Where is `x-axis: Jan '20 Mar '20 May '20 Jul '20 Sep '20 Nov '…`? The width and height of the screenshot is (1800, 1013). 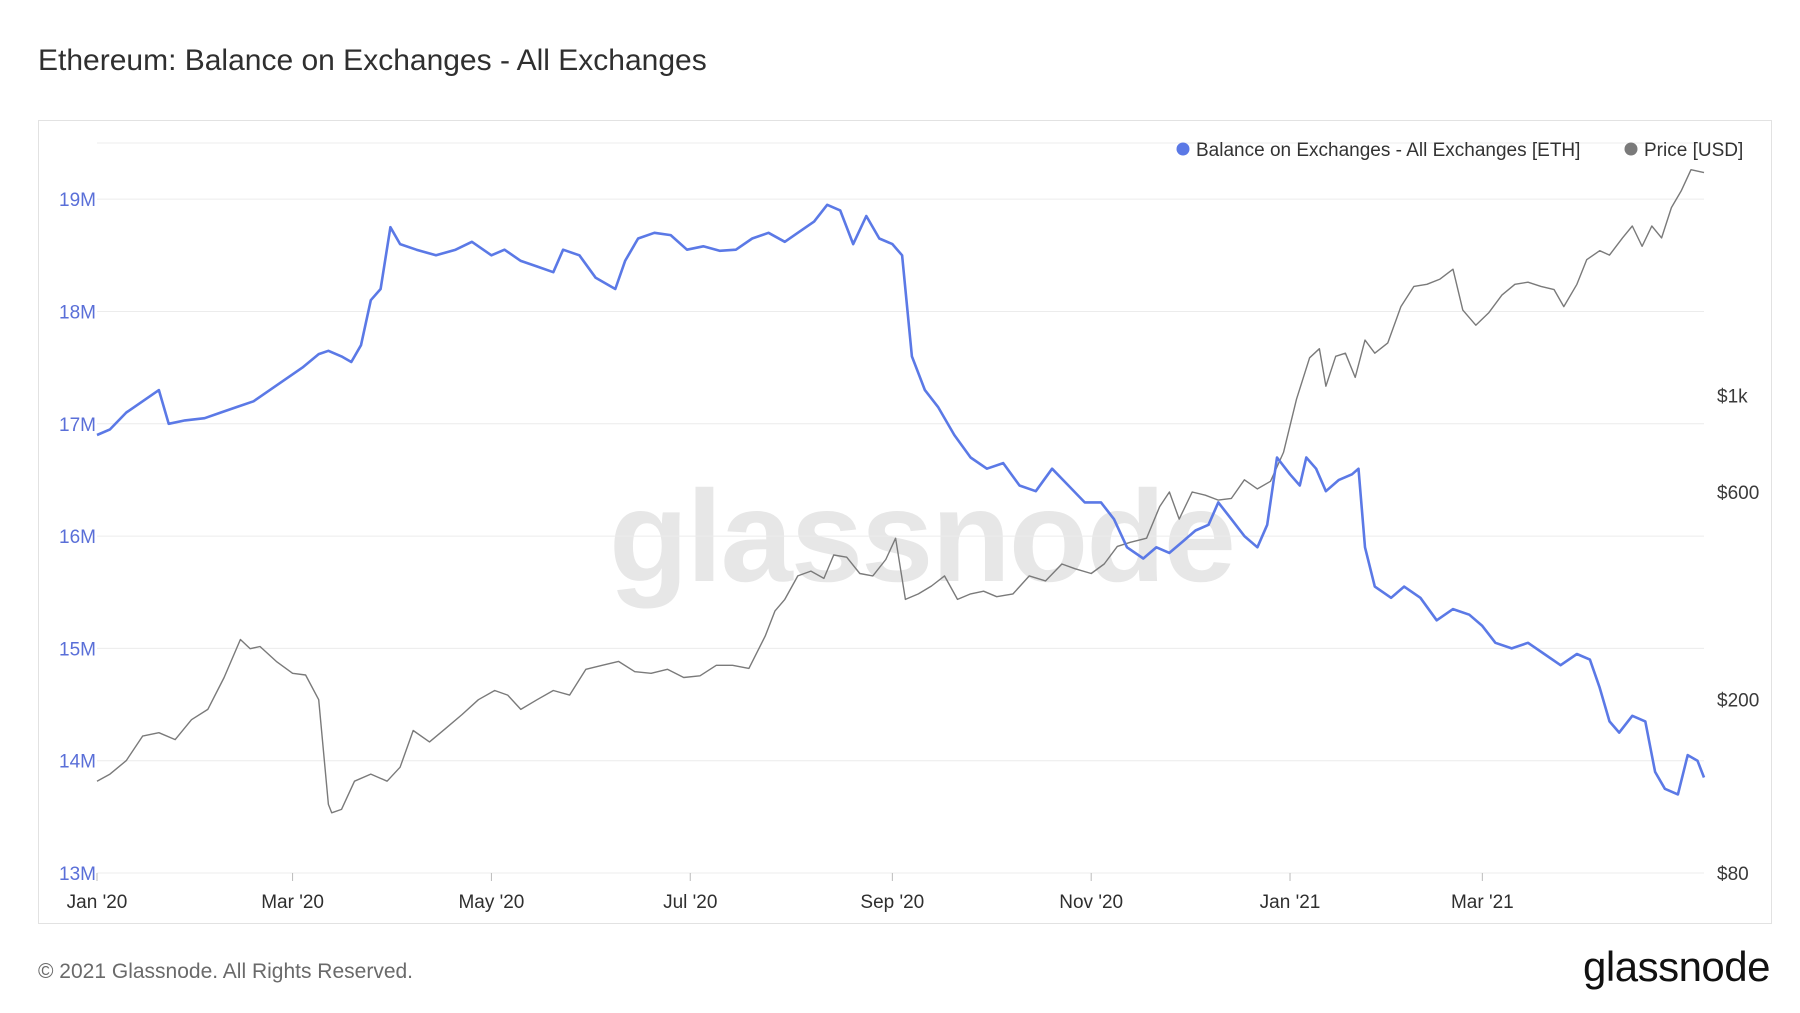 x-axis: Jan '20 Mar '20 May '20 Jul '20 Sep '20 Nov '… is located at coordinates (790, 893).